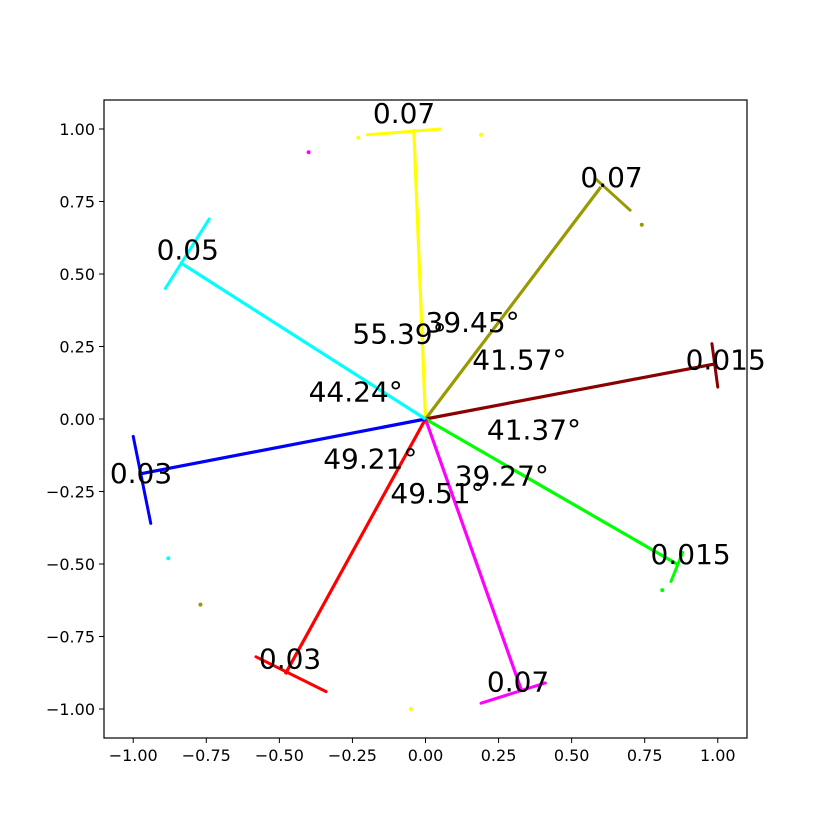 The height and width of the screenshot is (830, 830). Describe the element at coordinates (404, 113) in the screenshot. I see `arc-value-label-0: 0.07` at that location.